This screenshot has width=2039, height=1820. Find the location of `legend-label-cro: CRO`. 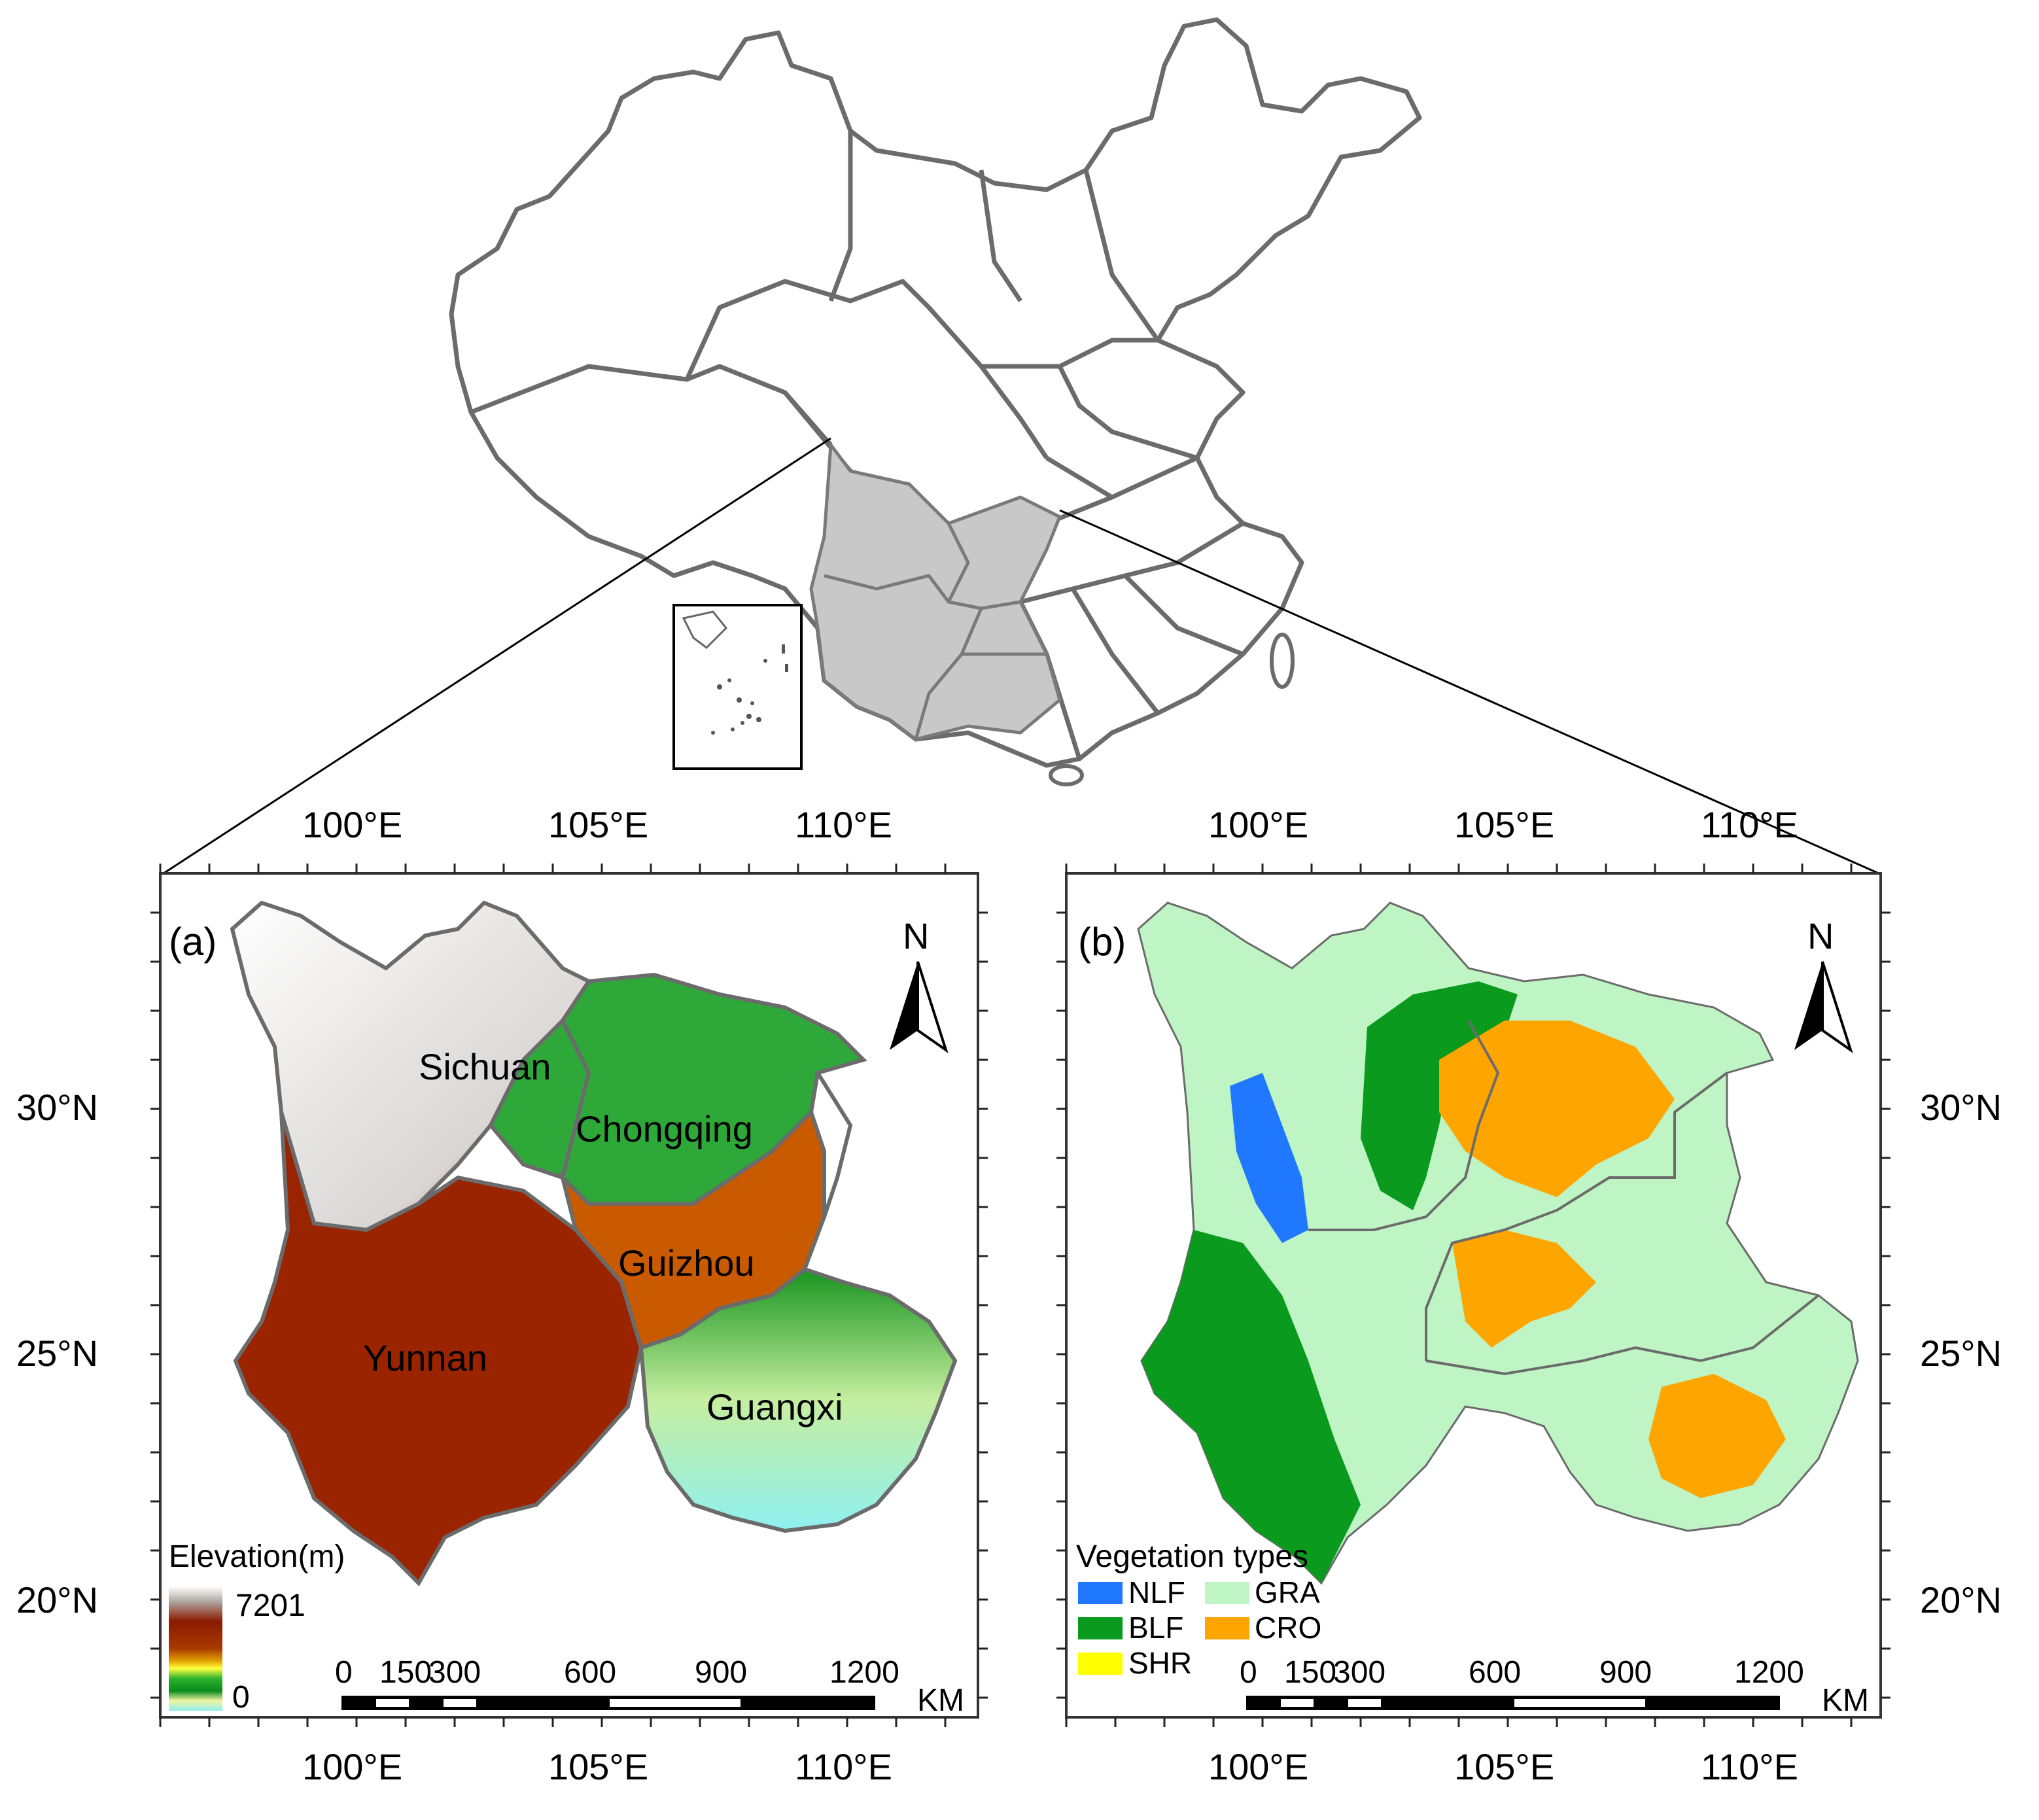

legend-label-cro: CRO is located at coordinates (1288, 1628).